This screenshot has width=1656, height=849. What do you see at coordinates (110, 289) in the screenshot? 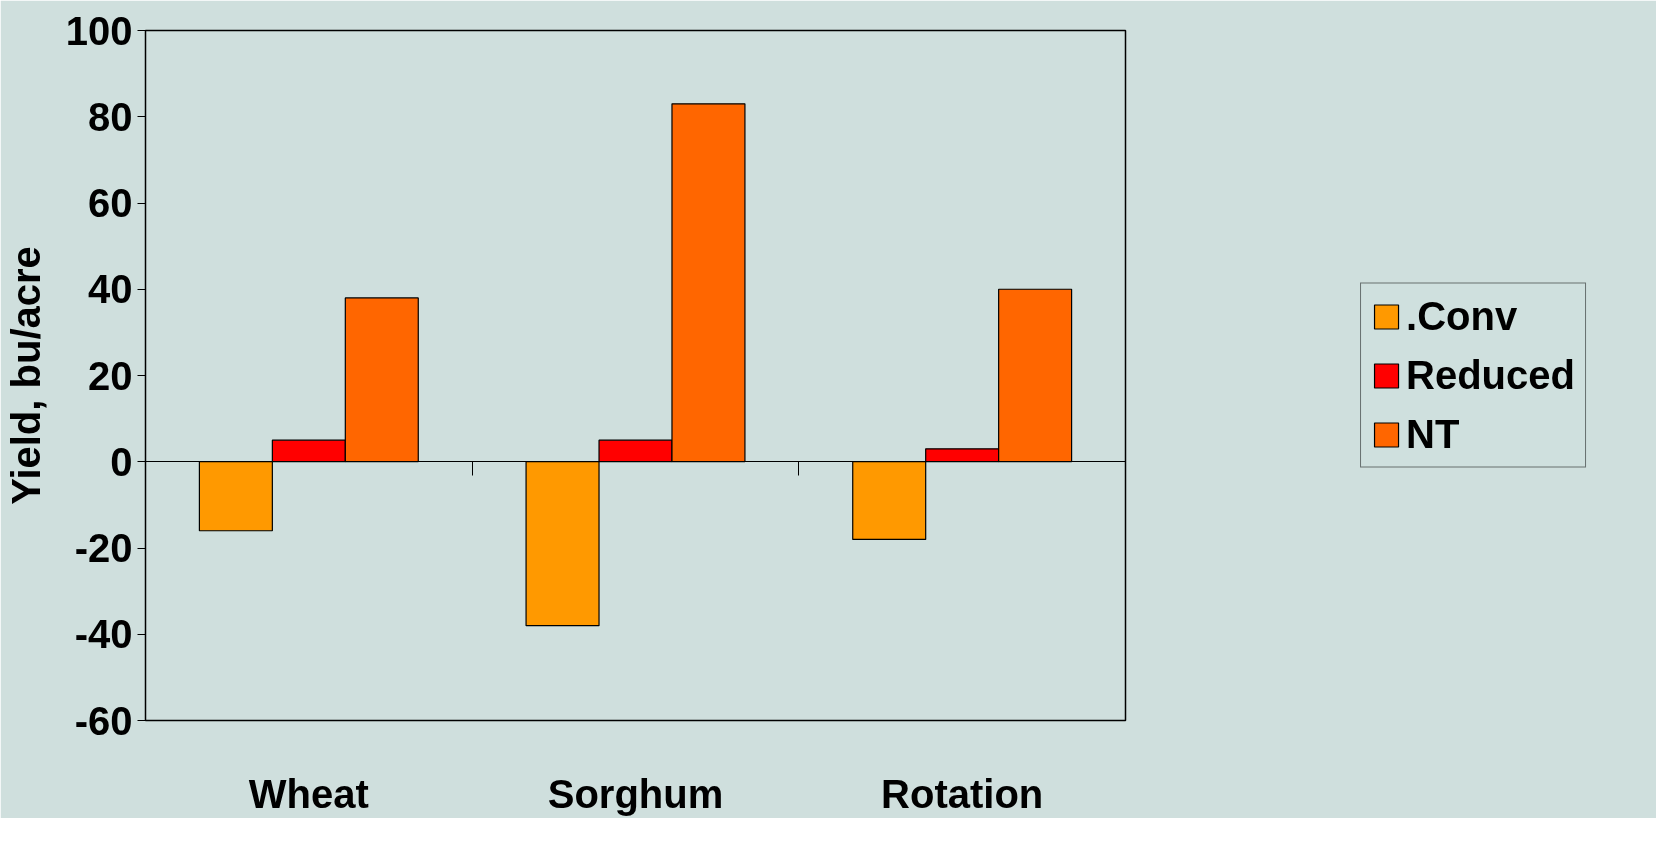
I see `y-tick-label: 40` at bounding box center [110, 289].